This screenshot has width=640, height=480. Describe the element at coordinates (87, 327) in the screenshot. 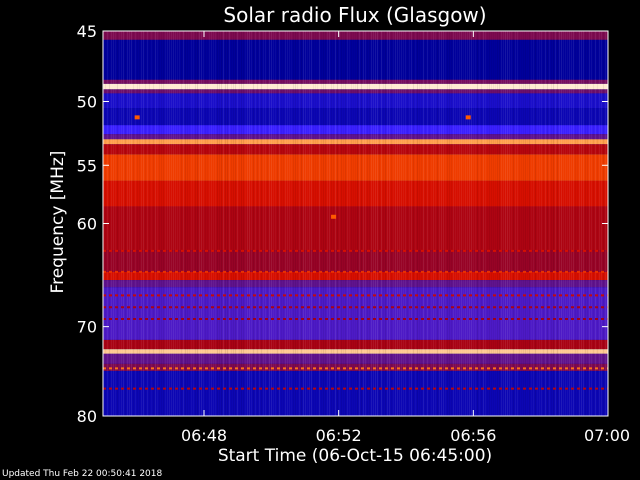

I see `y-tick-label: 70` at that location.